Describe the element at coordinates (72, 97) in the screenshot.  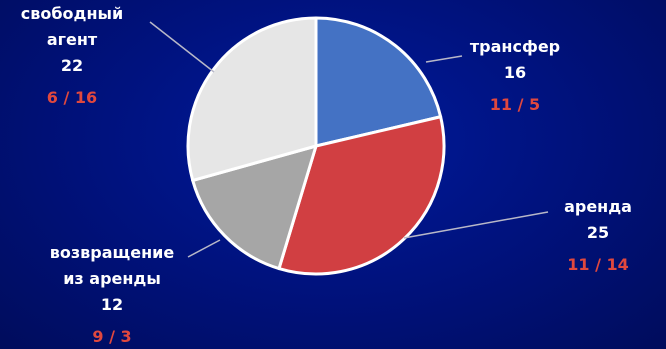
I see `slice-split-free-agent: 6 / 16` at that location.